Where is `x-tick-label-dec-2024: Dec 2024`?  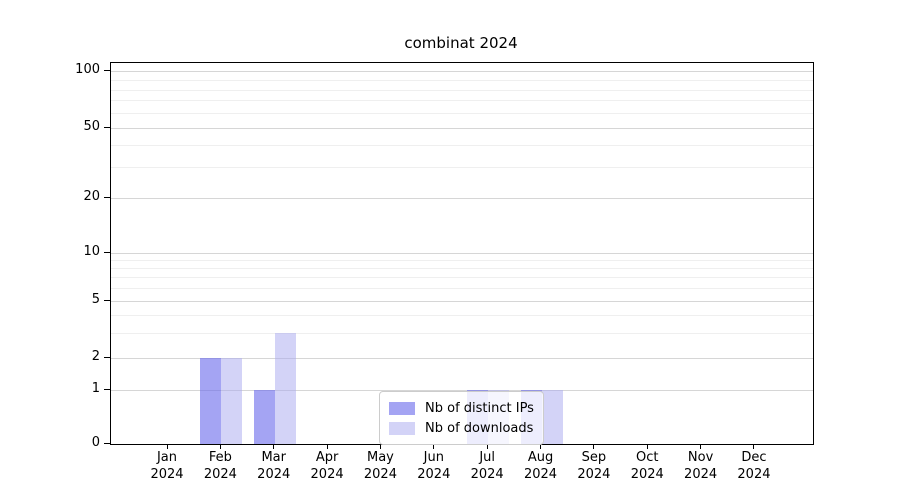 x-tick-label-dec-2024: Dec 2024 is located at coordinates (754, 466).